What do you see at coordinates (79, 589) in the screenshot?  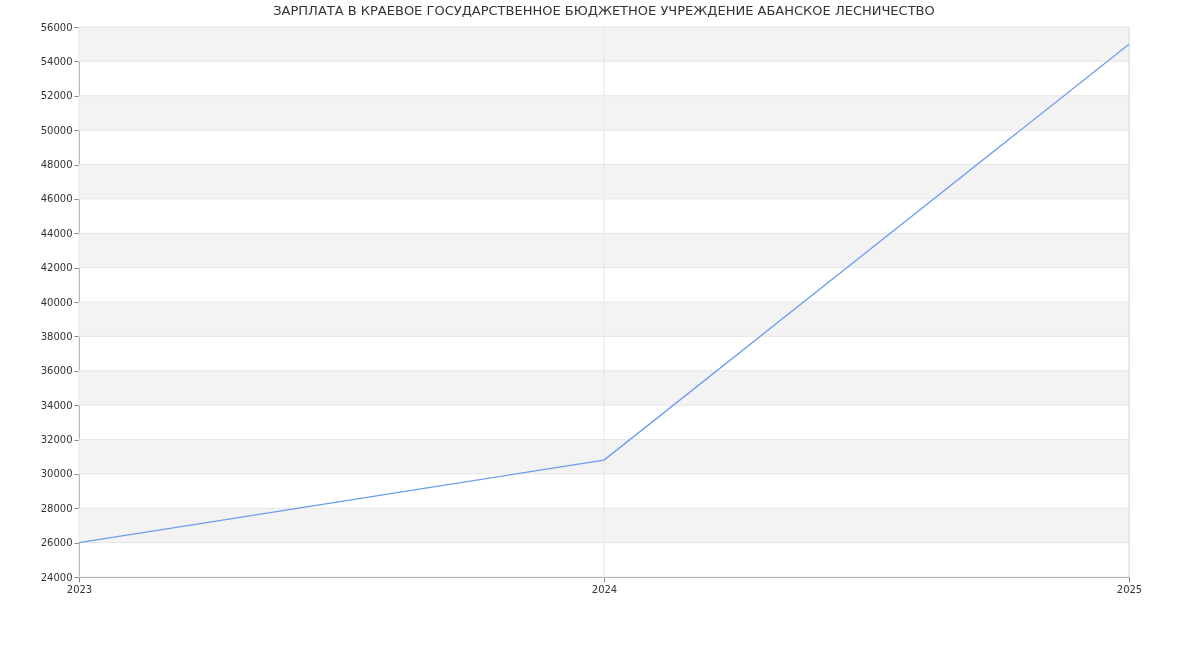 I see `x-tick-label: 2023` at bounding box center [79, 589].